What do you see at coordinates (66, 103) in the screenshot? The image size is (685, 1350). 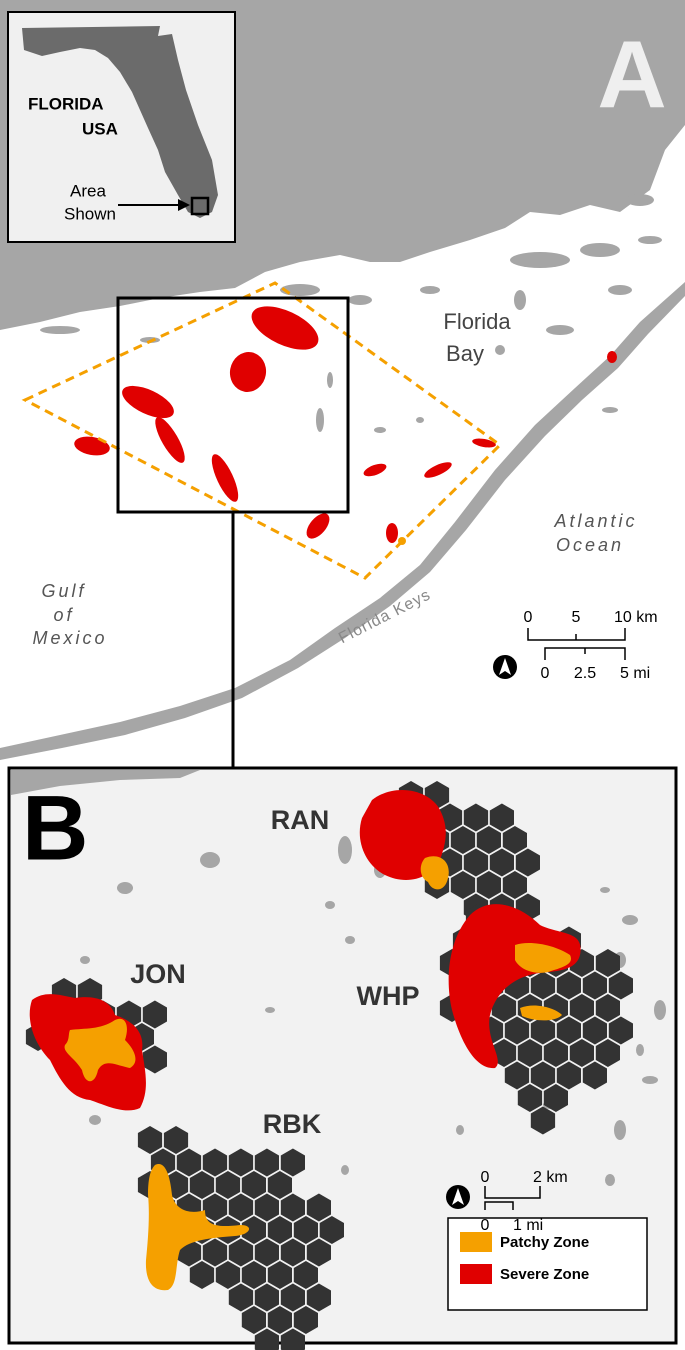 I see `inset-state: FLORIDA` at bounding box center [66, 103].